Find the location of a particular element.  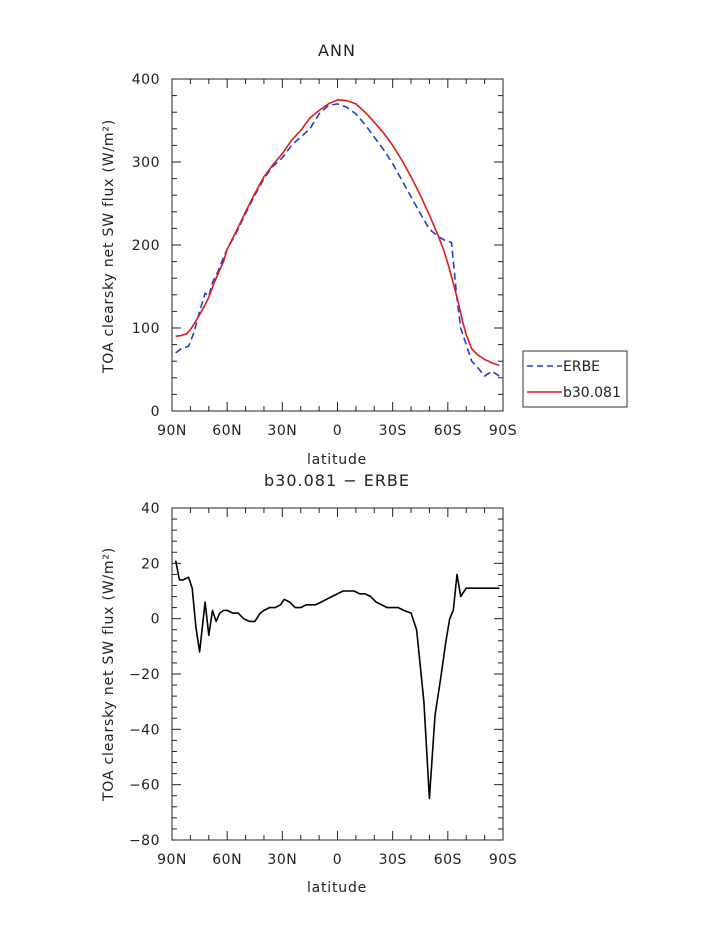

legend-box is located at coordinates (575, 379).